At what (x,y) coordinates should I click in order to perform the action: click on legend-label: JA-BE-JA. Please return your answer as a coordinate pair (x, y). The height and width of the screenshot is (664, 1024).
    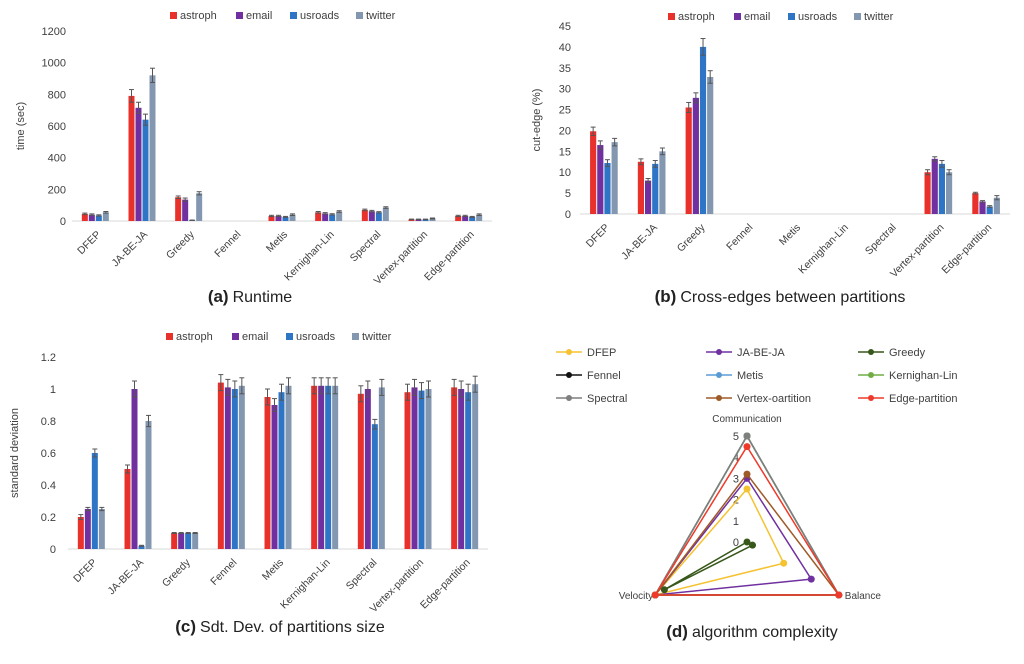
    Looking at the image, I should click on (761, 353).